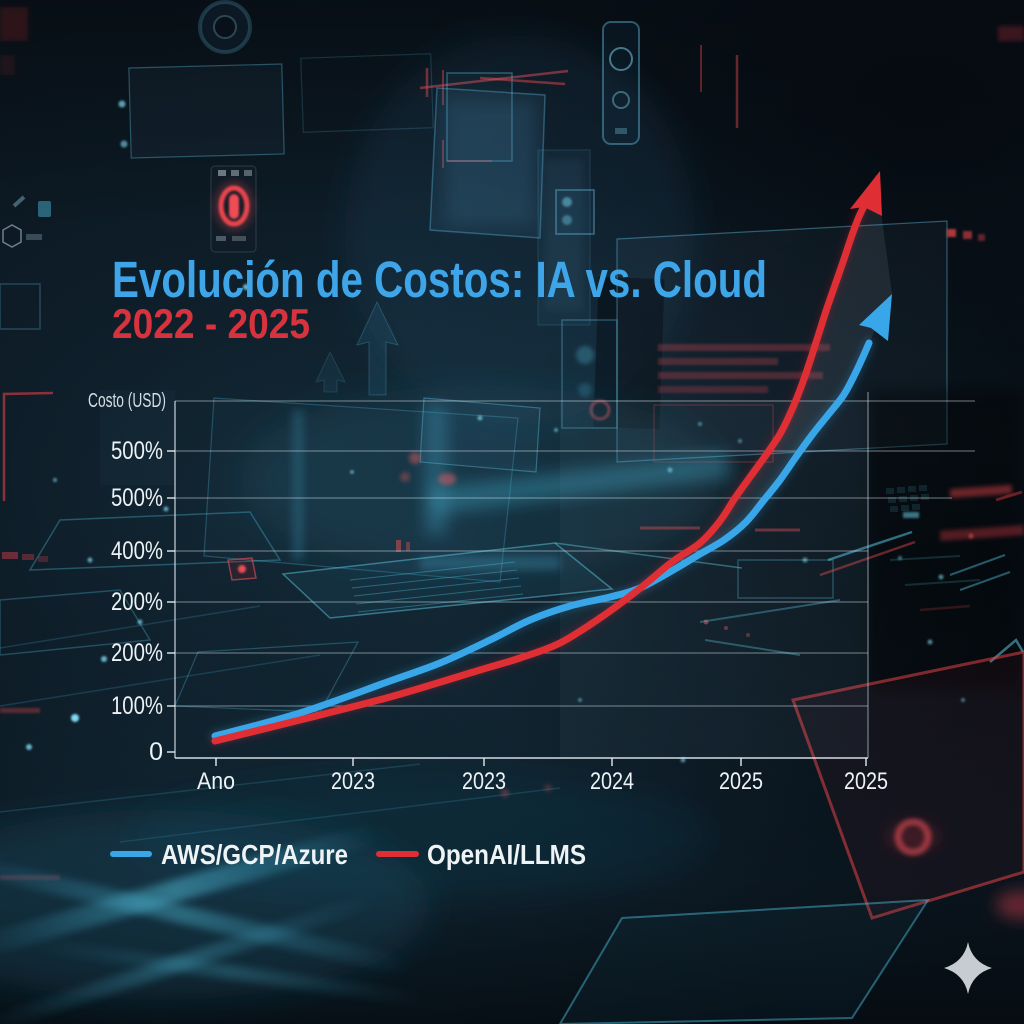  What do you see at coordinates (439, 279) in the screenshot?
I see `svg-text:Evolución de Costos: IA vs. Cl: Evolución de Costos: IA vs. Cloud` at bounding box center [439, 279].